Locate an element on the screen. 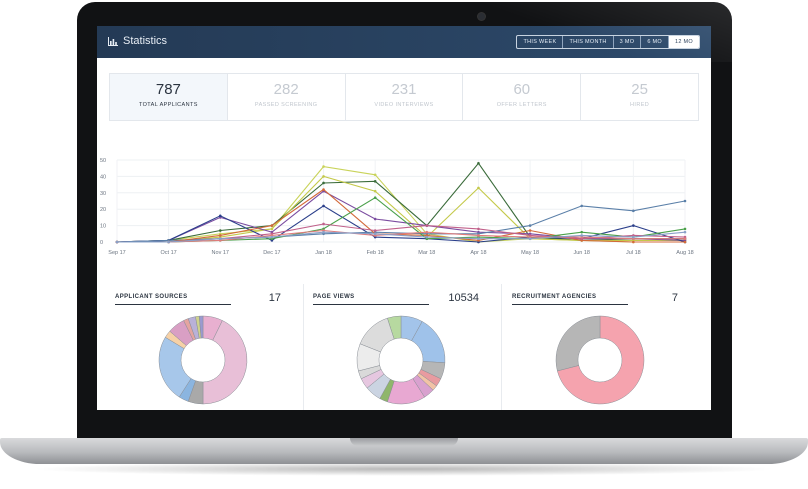  stat-video-interviews: 231 VIDEO INTERVIEWS is located at coordinates (403, 97).